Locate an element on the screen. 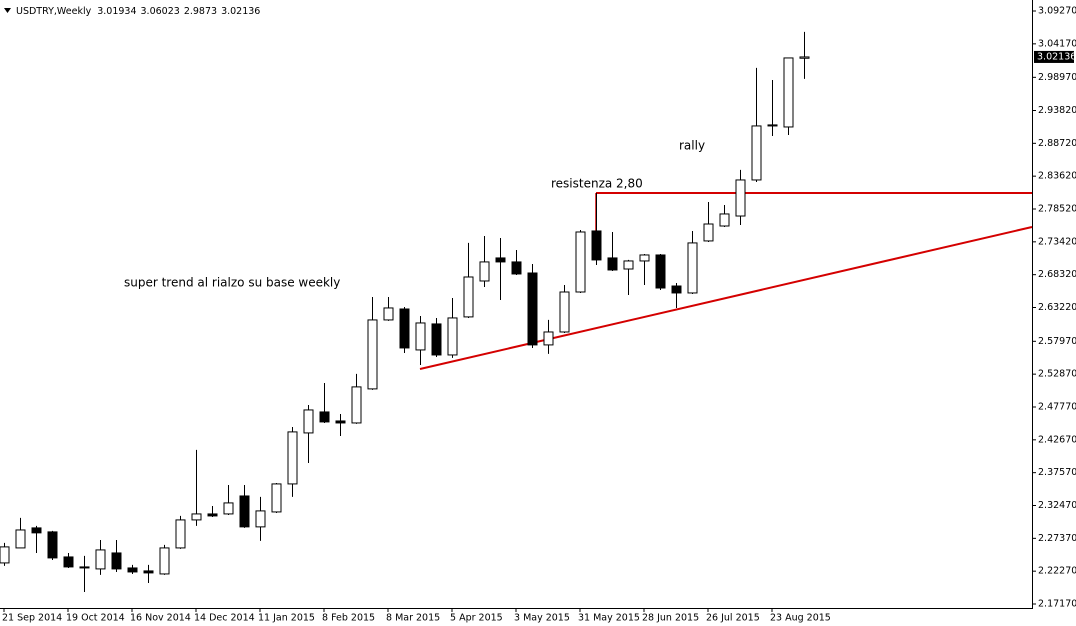  x-tick-label: 5 Apr 2015 is located at coordinates (476, 618).